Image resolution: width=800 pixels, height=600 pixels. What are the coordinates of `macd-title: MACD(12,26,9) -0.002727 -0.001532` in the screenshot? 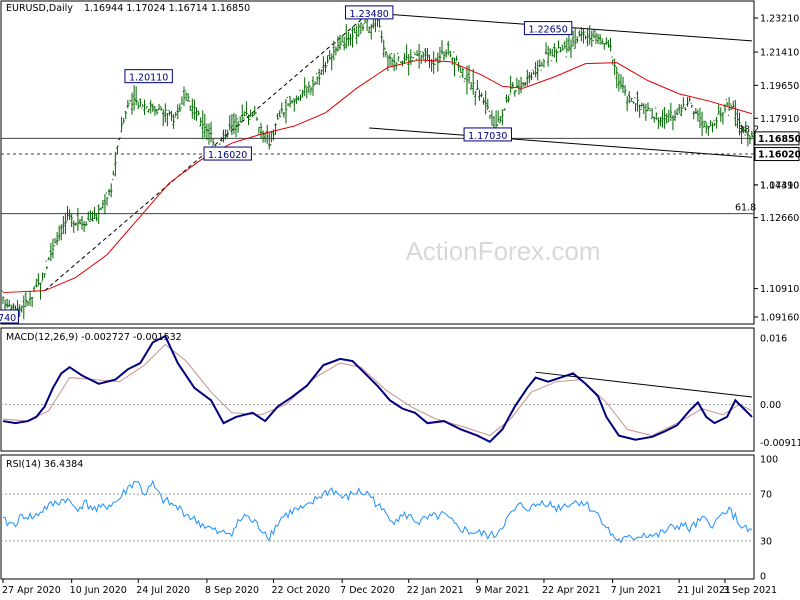 It's located at (94, 337).